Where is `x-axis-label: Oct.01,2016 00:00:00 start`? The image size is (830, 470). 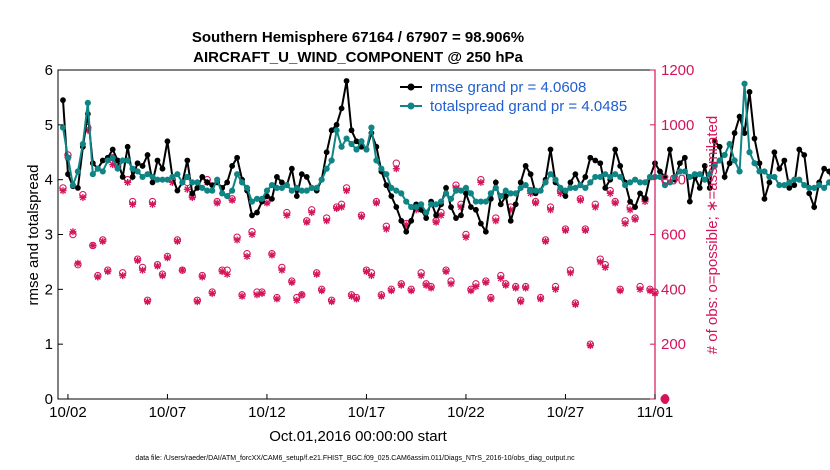
x-axis-label: Oct.01,2016 00:00:00 start is located at coordinates (358, 436).